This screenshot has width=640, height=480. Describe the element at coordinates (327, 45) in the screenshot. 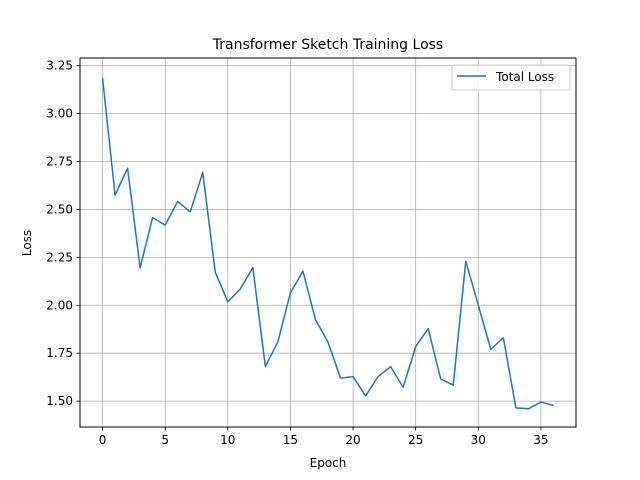

I see `chart-title: Transformer Sketch Training Loss` at that location.